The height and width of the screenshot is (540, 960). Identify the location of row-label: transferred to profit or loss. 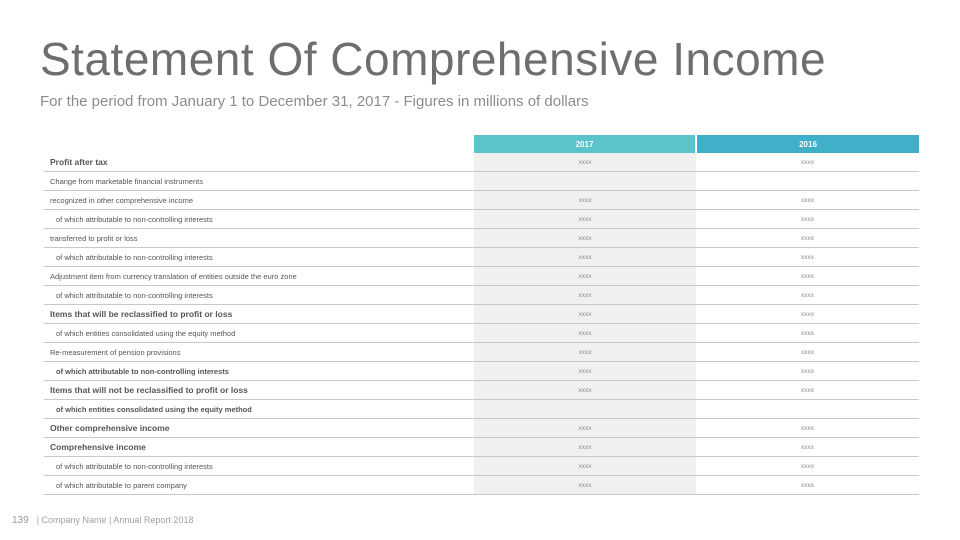
(259, 238).